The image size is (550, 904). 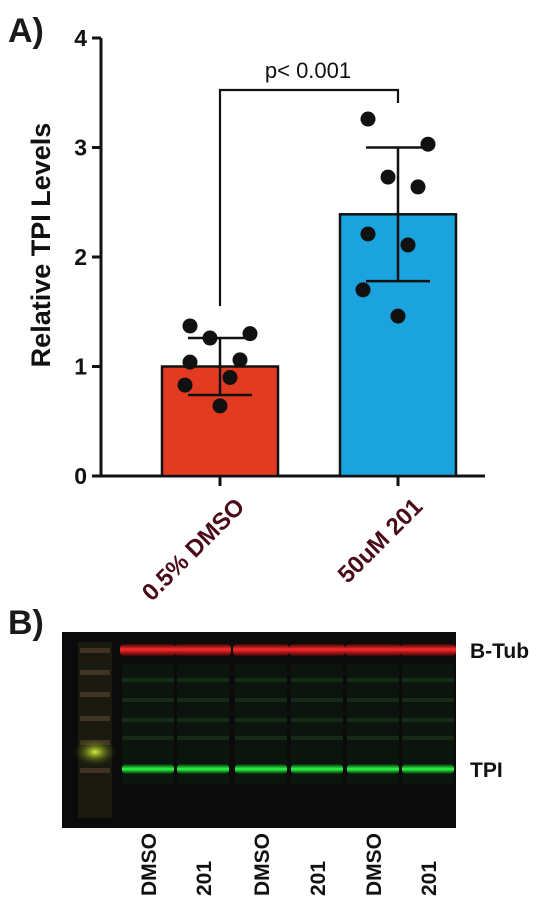 What do you see at coordinates (26, 31) in the screenshot?
I see `panel-a-label: A)` at bounding box center [26, 31].